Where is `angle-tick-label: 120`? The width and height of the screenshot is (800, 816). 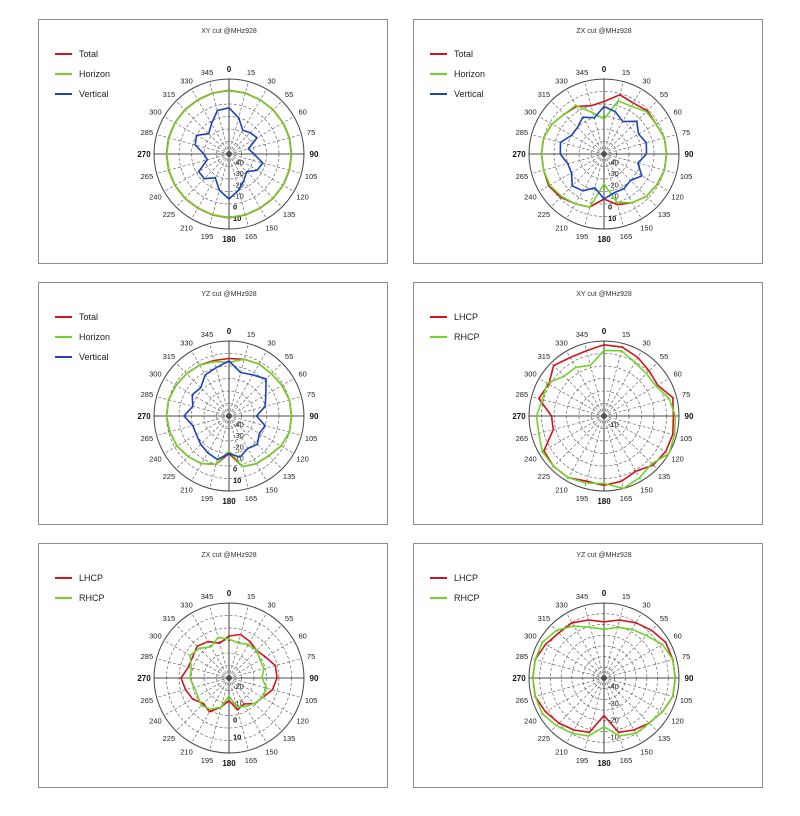 angle-tick-label: 120 is located at coordinates (677, 197).